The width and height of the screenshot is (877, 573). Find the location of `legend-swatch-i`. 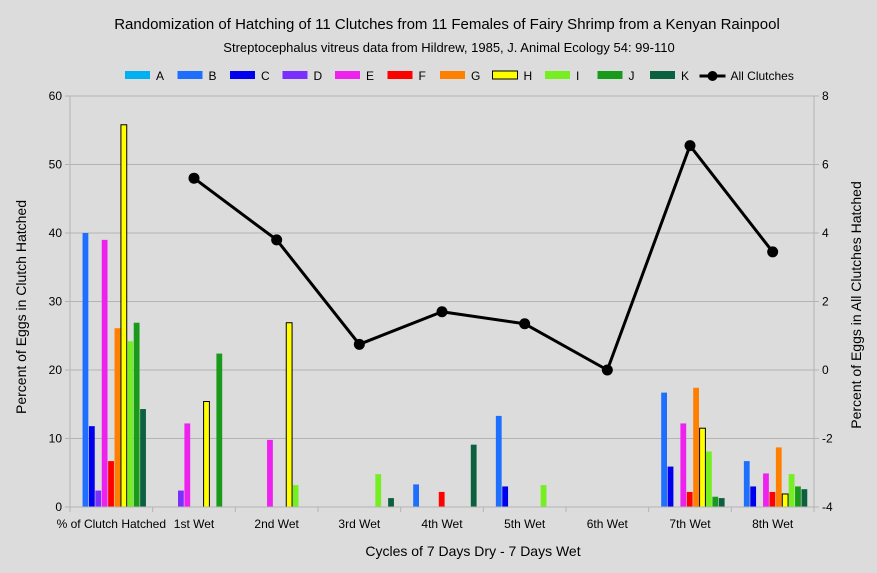

legend-swatch-i is located at coordinates (557, 75).